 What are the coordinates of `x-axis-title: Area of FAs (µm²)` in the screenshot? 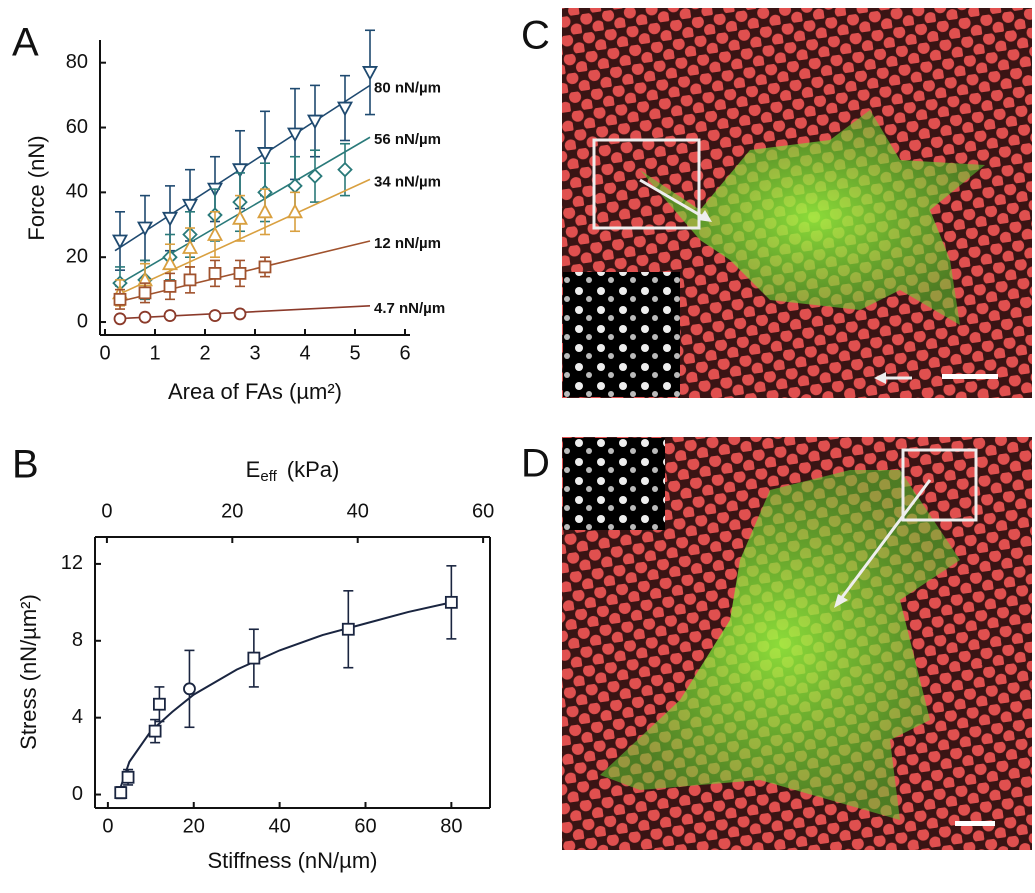 It's located at (255, 391).